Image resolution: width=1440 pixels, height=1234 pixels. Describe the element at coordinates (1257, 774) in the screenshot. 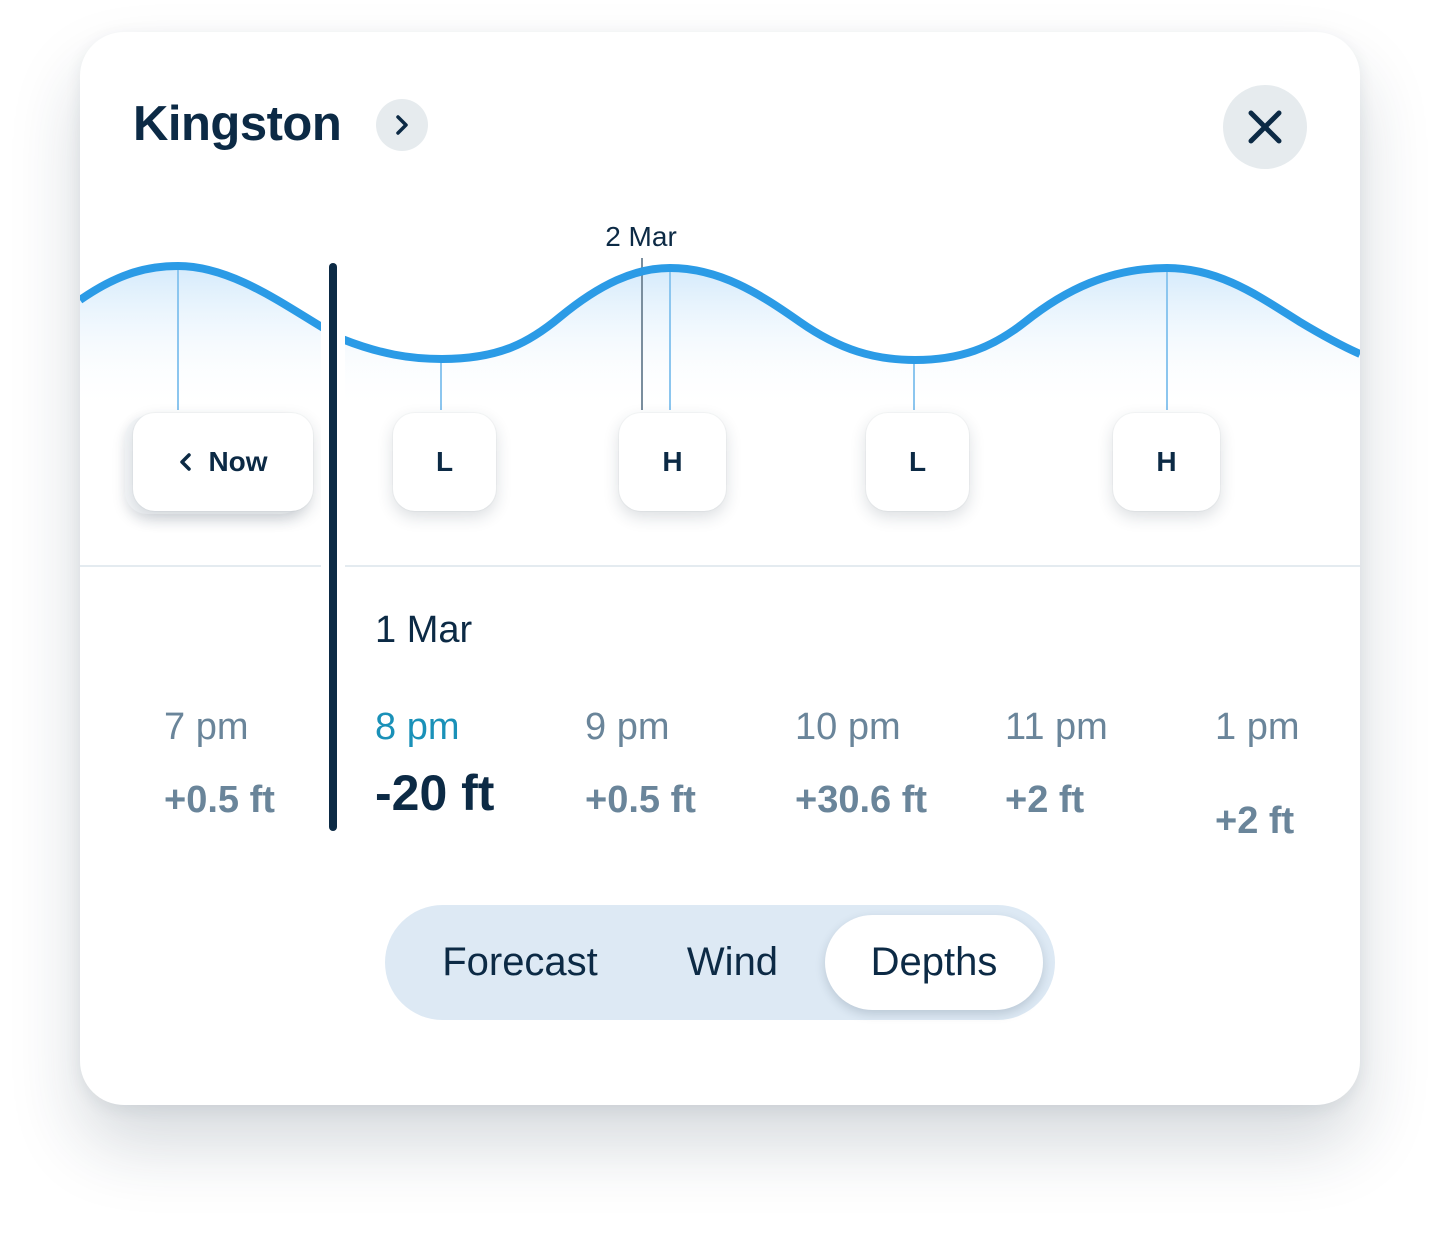

I see `time-slot: 1 pm +2 ft` at that location.